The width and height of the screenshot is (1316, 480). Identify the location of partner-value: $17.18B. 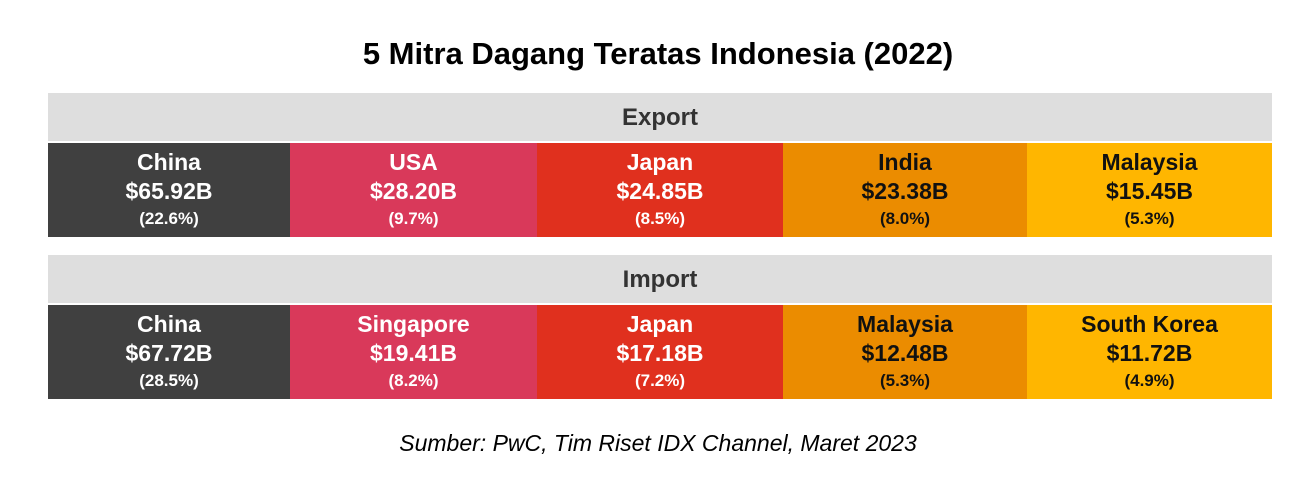
(660, 353).